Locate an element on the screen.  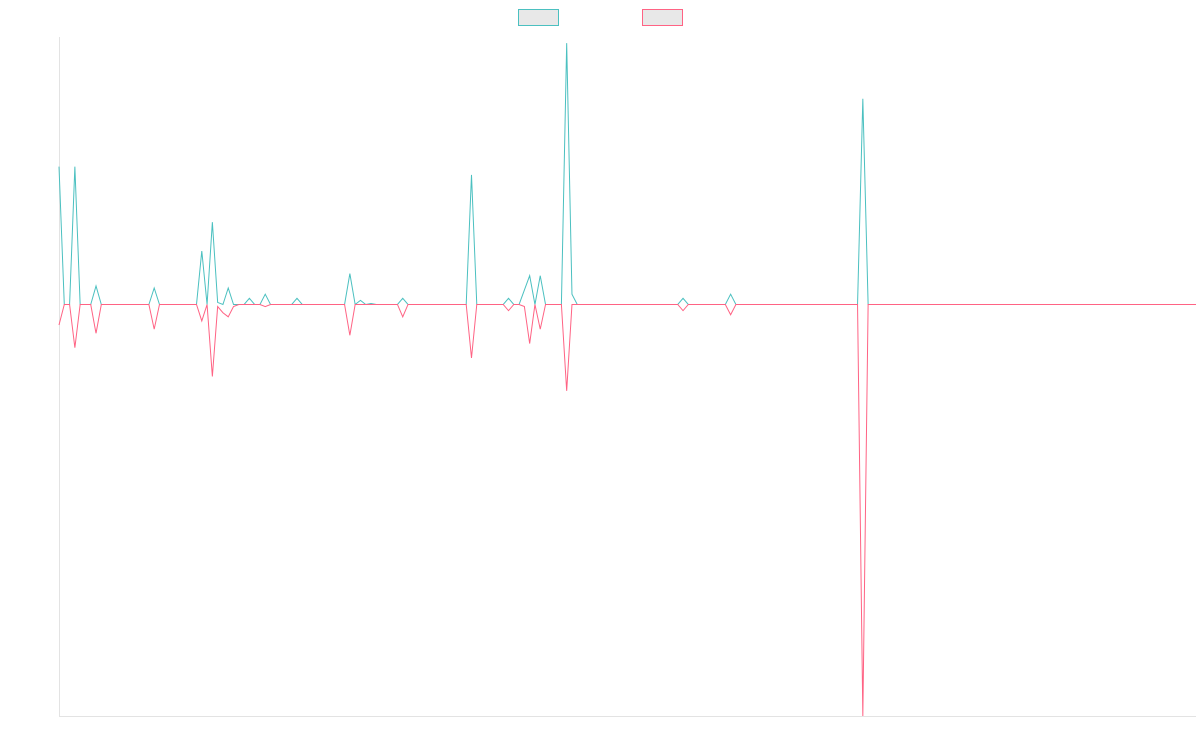
chart-legend is located at coordinates (600, 17).